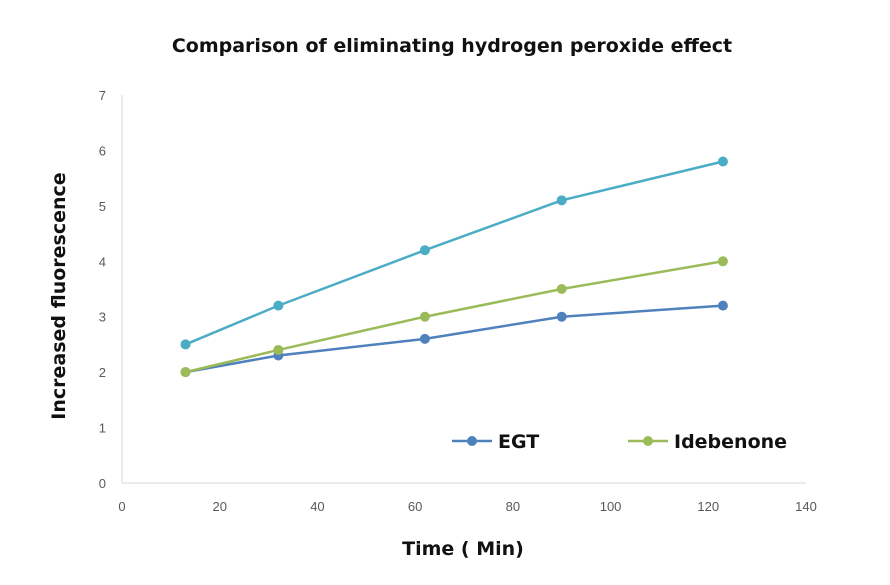 This screenshot has width=890, height=585. What do you see at coordinates (102, 95) in the screenshot?
I see `y-tick-label: 7` at bounding box center [102, 95].